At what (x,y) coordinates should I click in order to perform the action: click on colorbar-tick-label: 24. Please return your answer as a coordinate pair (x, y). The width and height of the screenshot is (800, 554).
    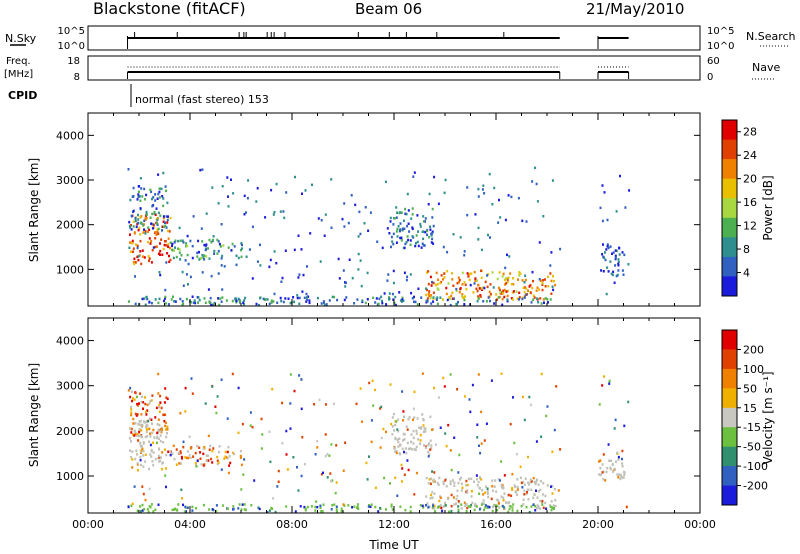
    Looking at the image, I should click on (750, 155).